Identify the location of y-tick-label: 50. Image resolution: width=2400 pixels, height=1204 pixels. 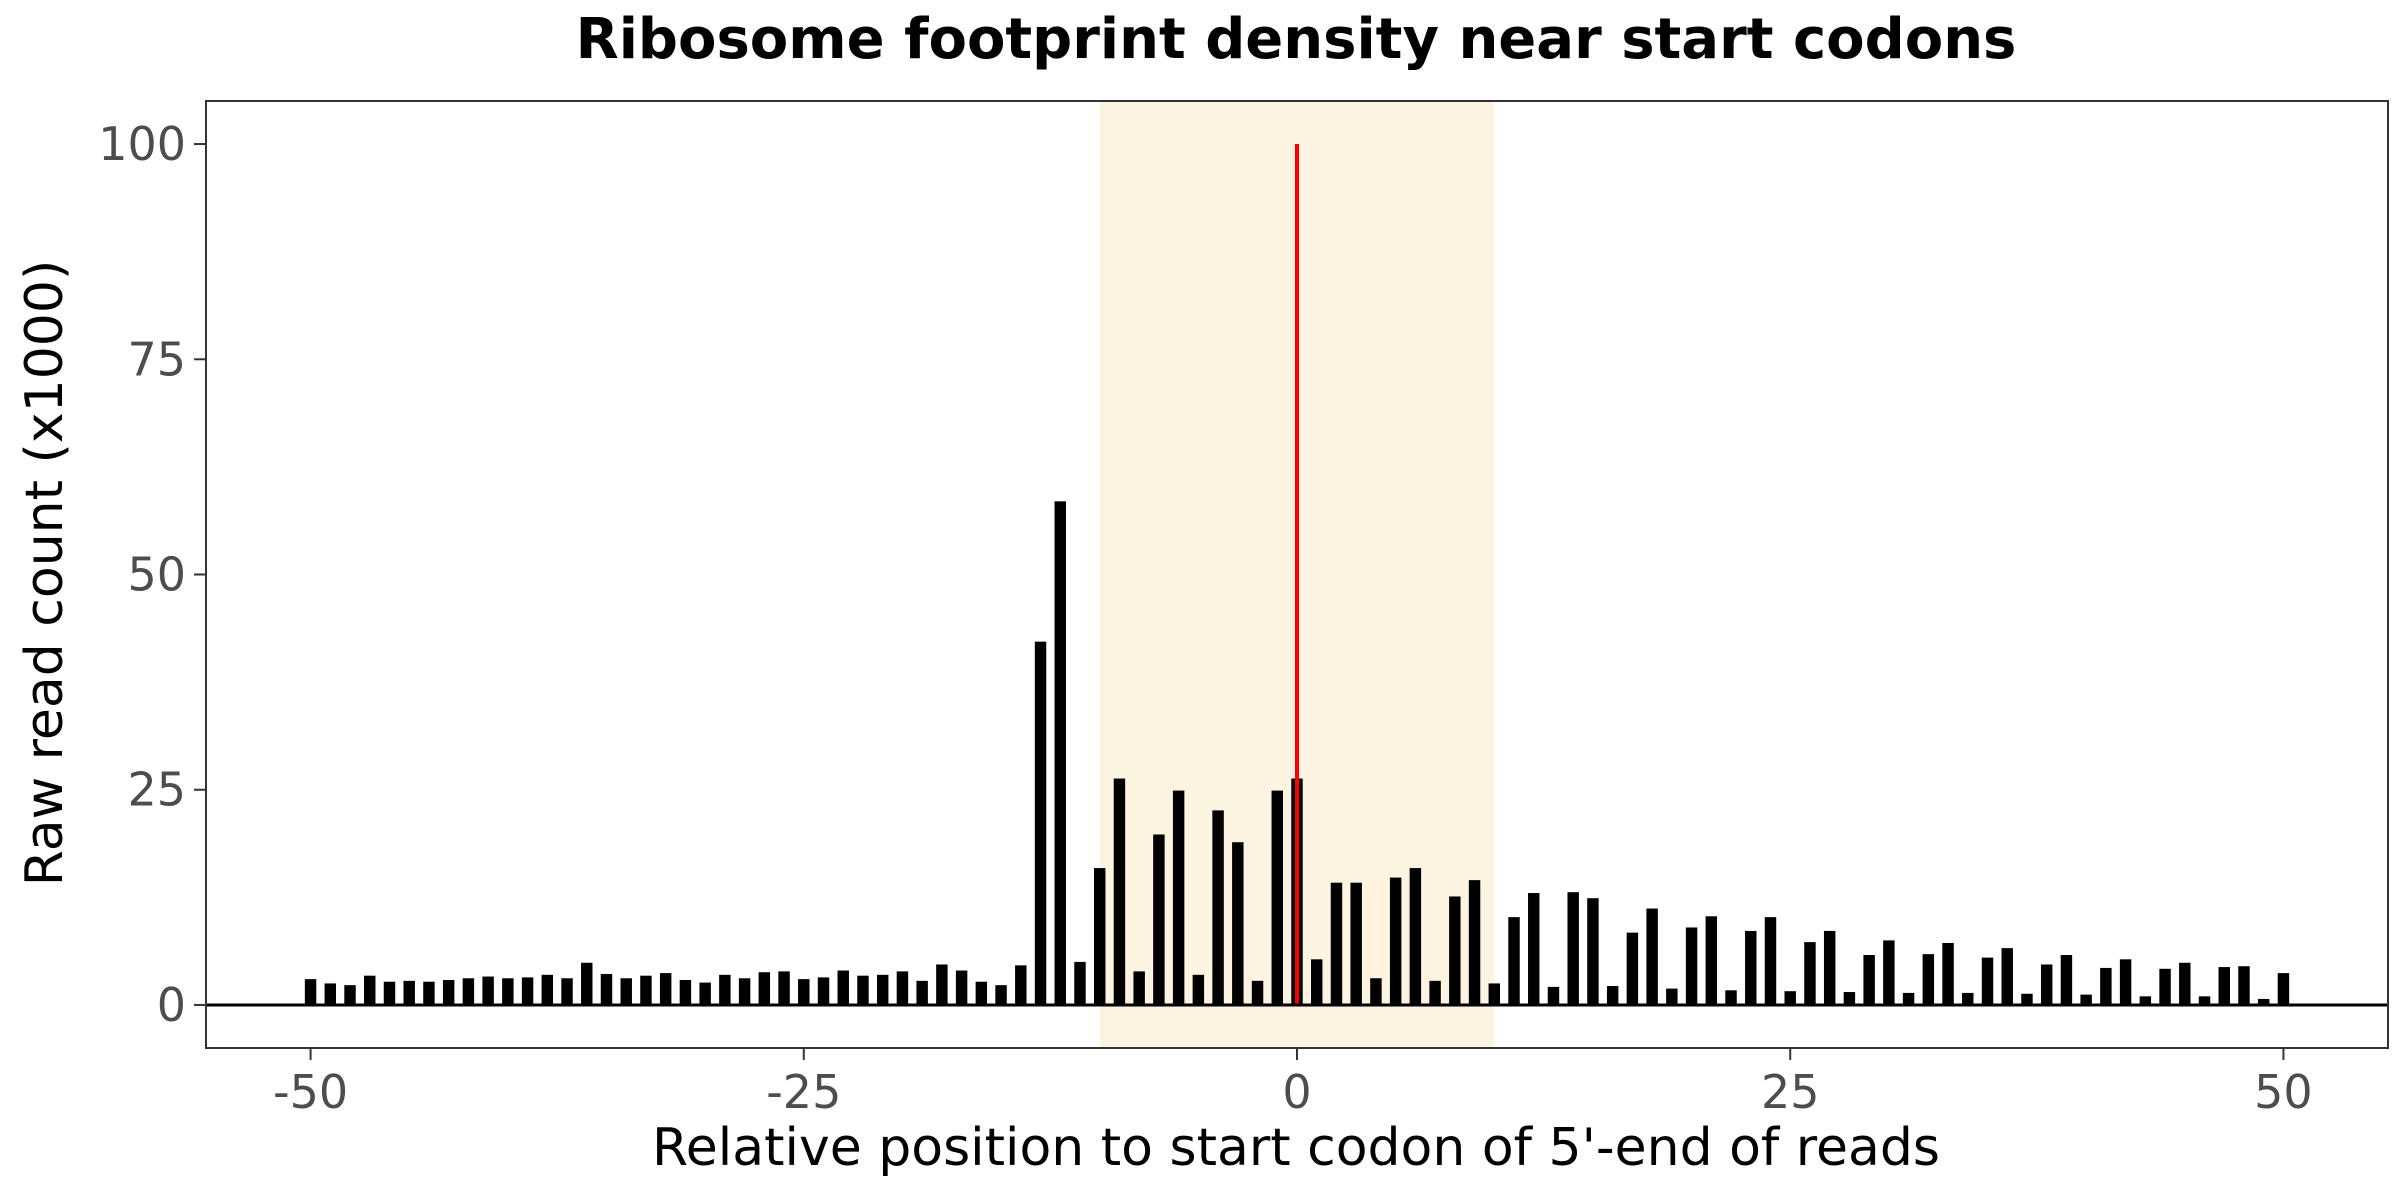
(156, 575).